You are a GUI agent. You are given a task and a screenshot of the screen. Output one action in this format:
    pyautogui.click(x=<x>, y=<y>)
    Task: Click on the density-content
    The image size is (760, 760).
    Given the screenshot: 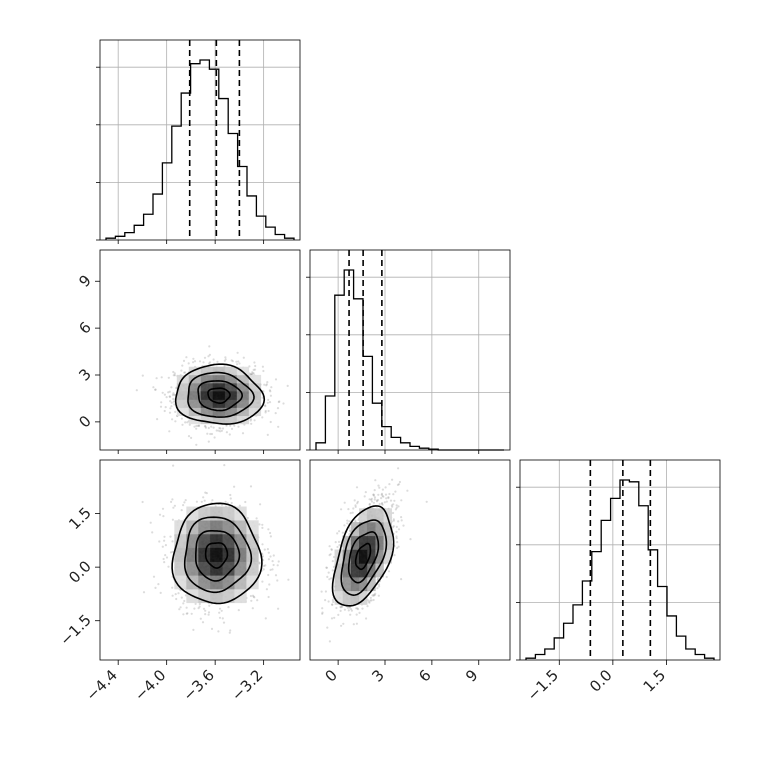 What is the action you would take?
    pyautogui.click(x=212, y=395)
    